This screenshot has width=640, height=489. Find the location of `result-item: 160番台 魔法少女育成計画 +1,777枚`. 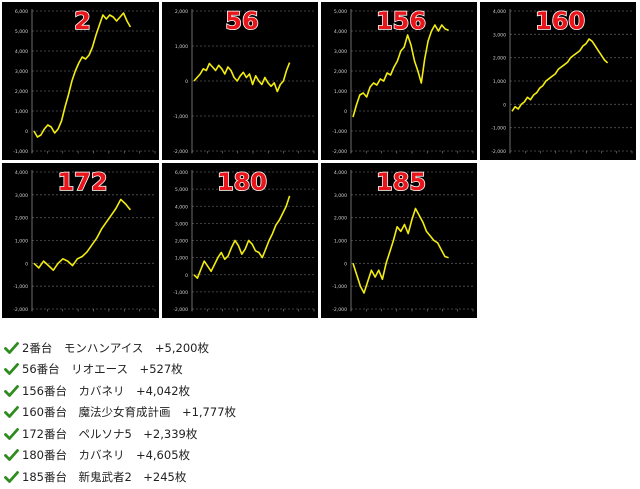

result-item: 160番台 魔法少女育成計画 +1,777枚 is located at coordinates (120, 413).